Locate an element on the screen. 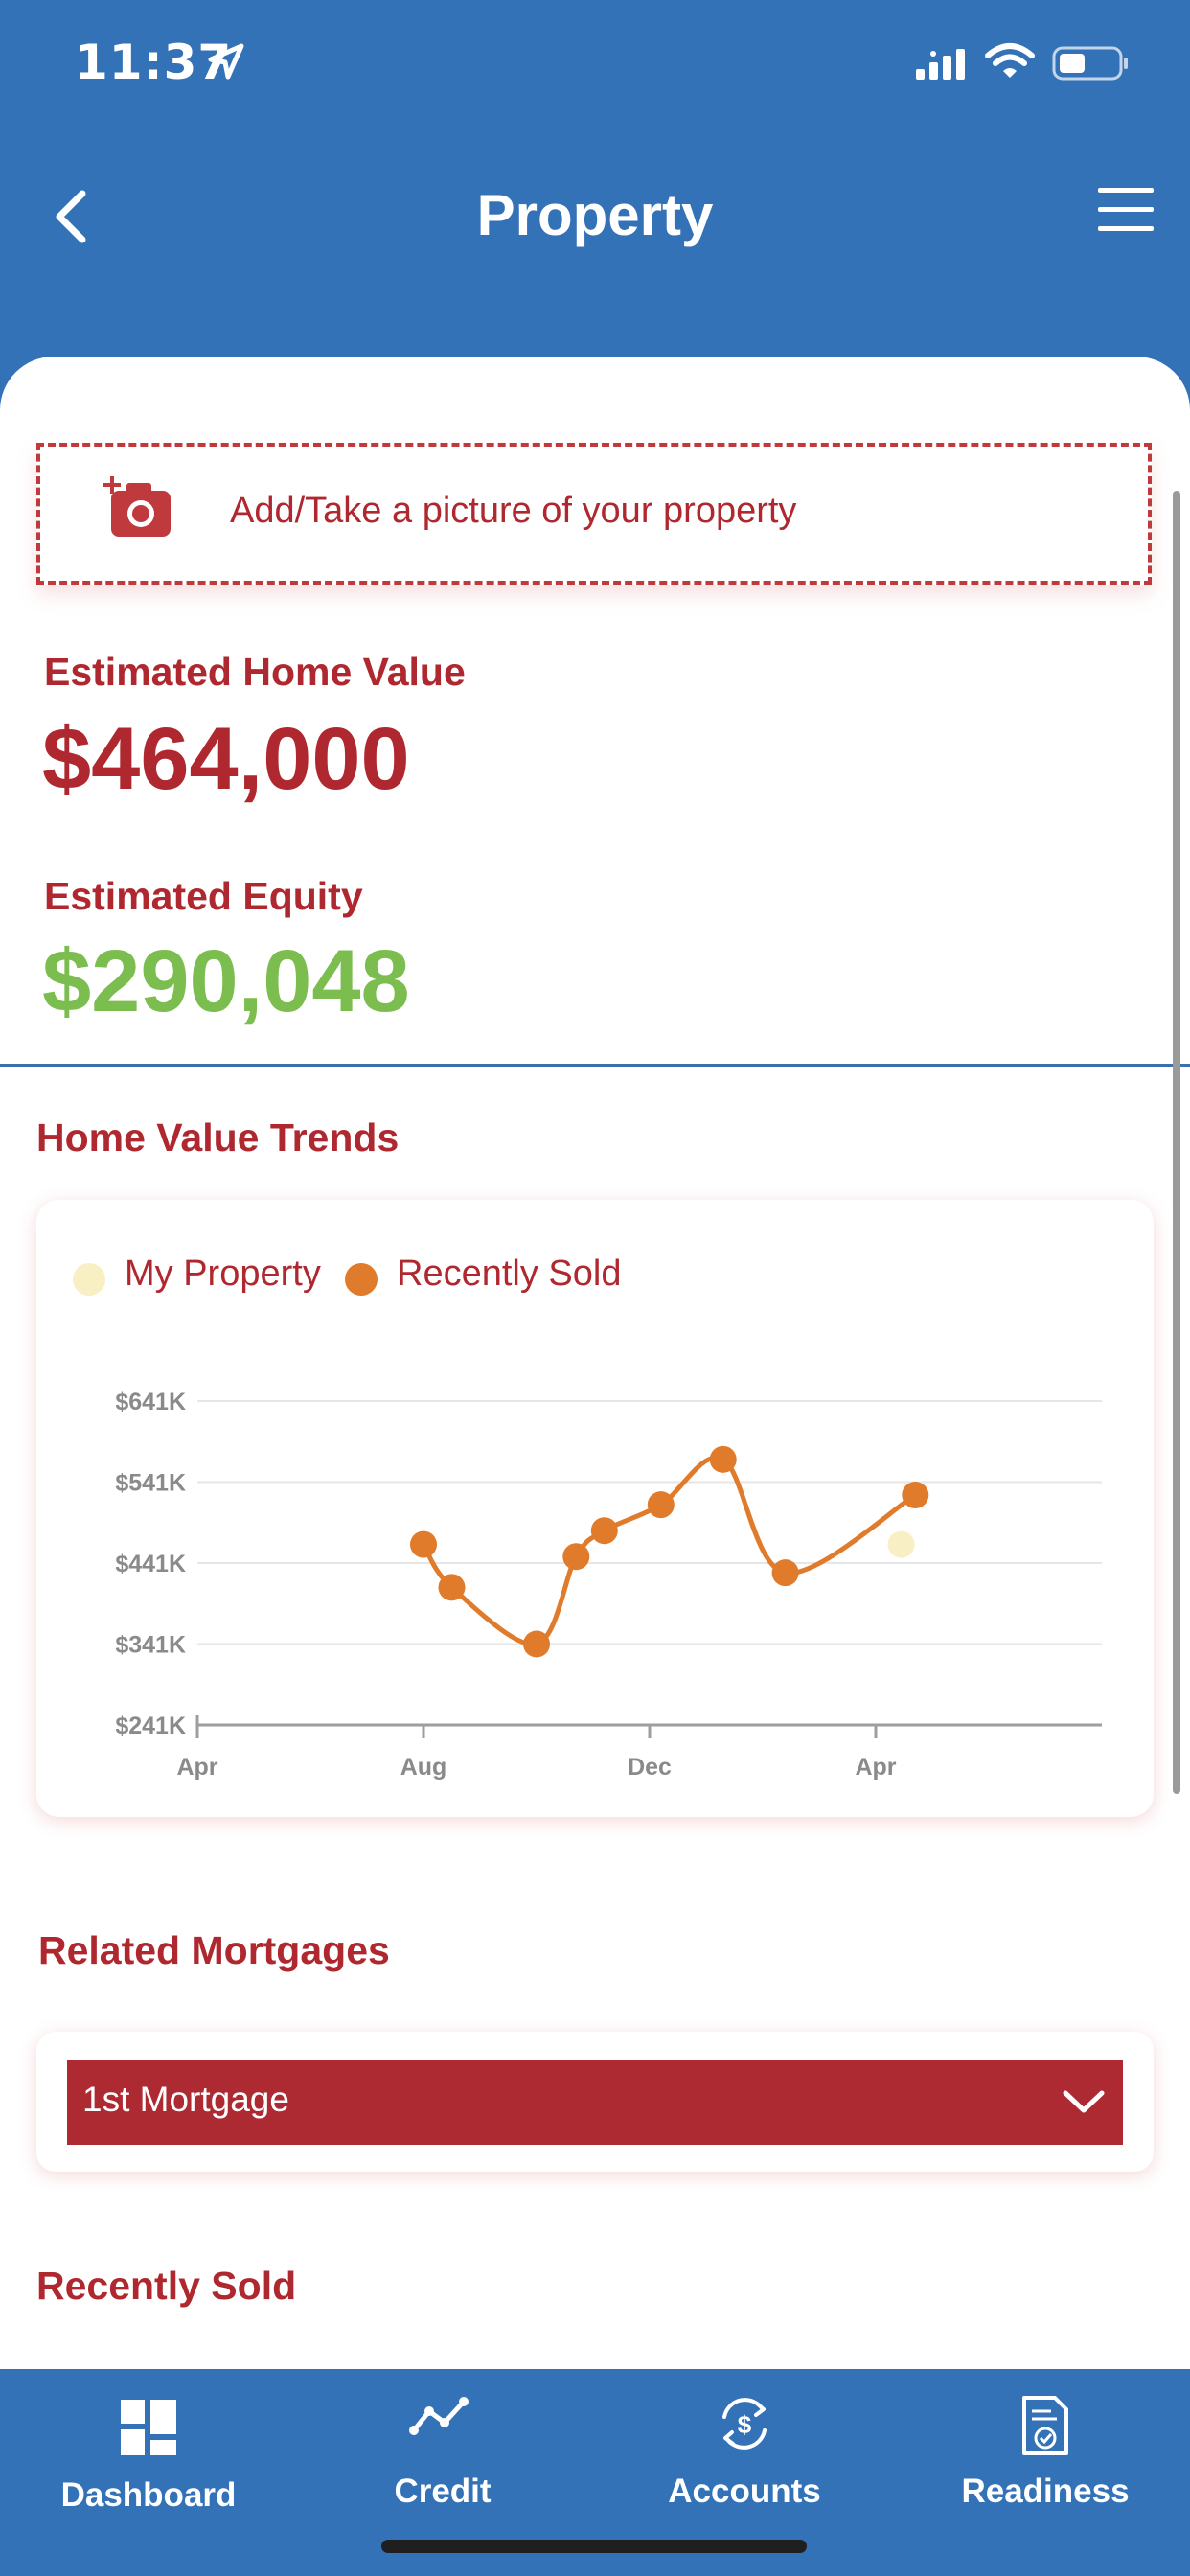  home-value-label: Estimated Home Value is located at coordinates (255, 672).